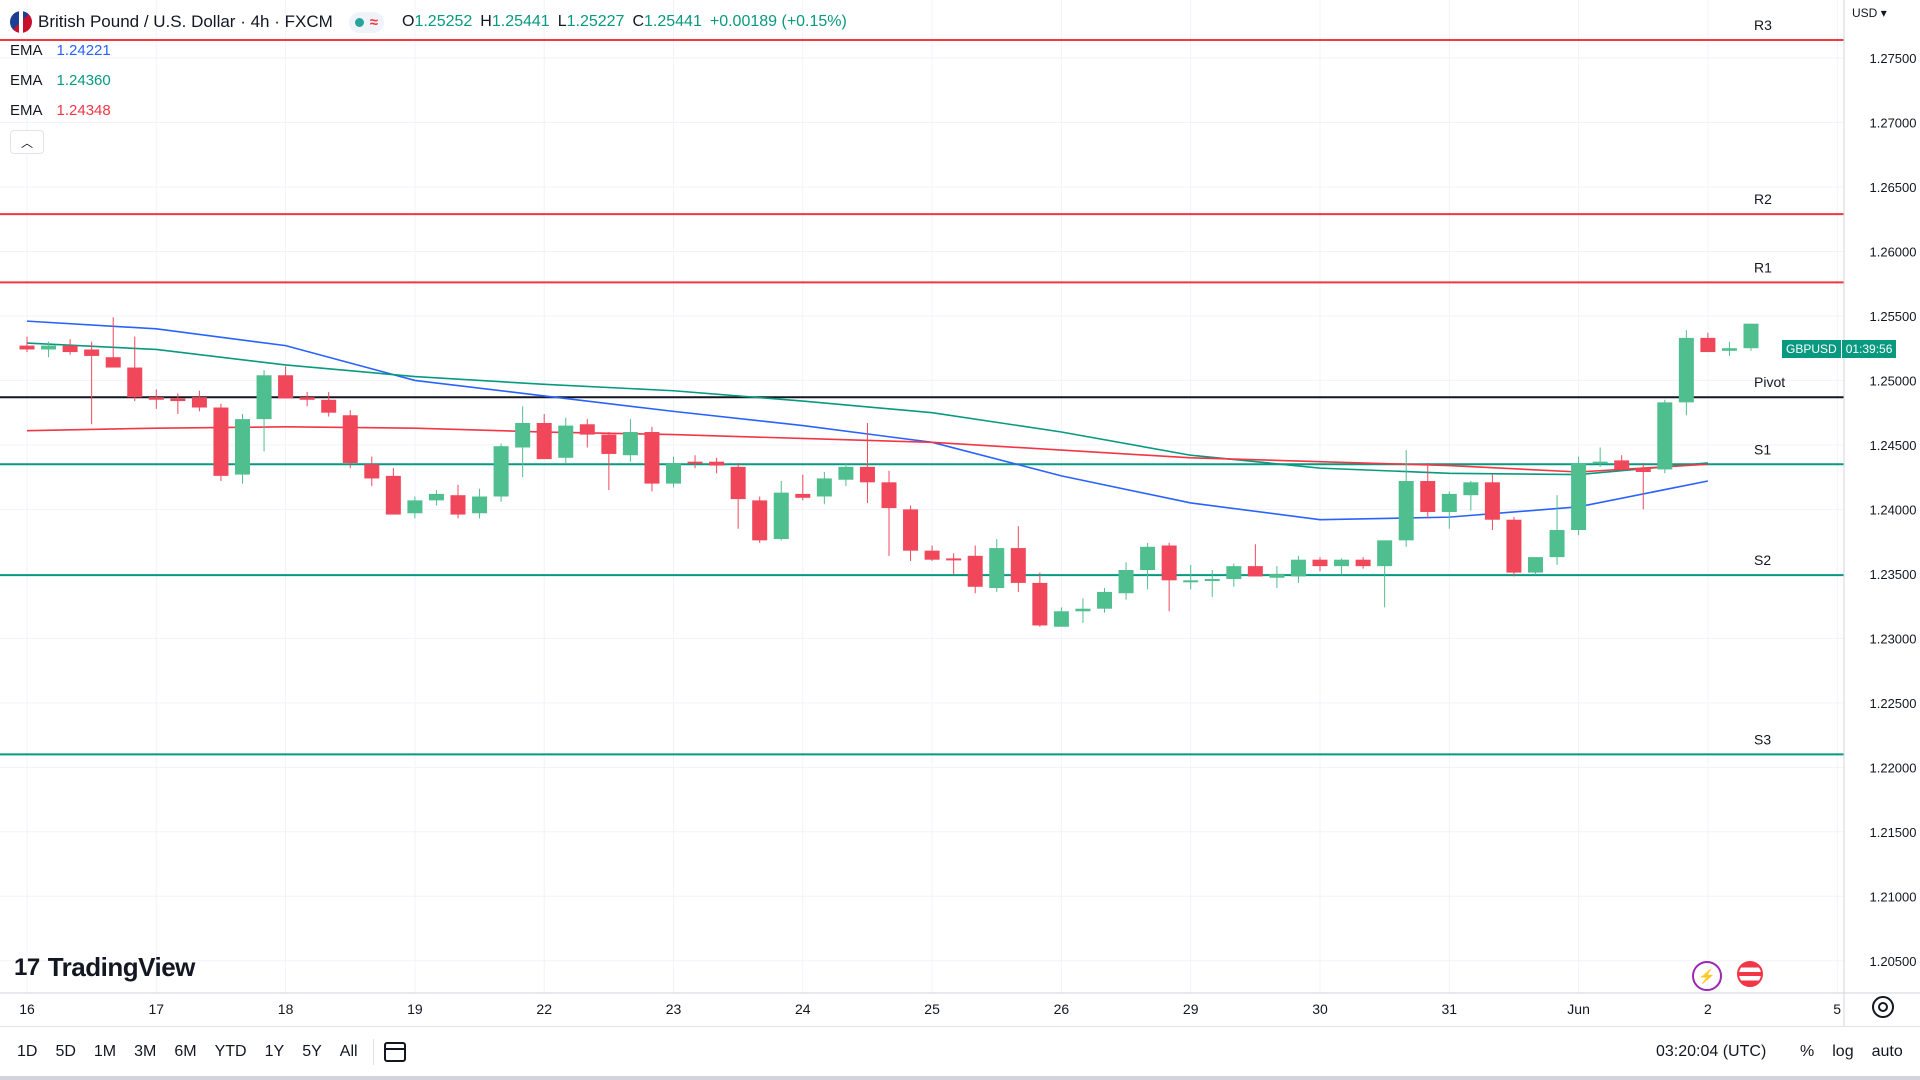 This screenshot has height=1080, width=1920. I want to click on price-tick-label: 1.23000, so click(1893, 638).